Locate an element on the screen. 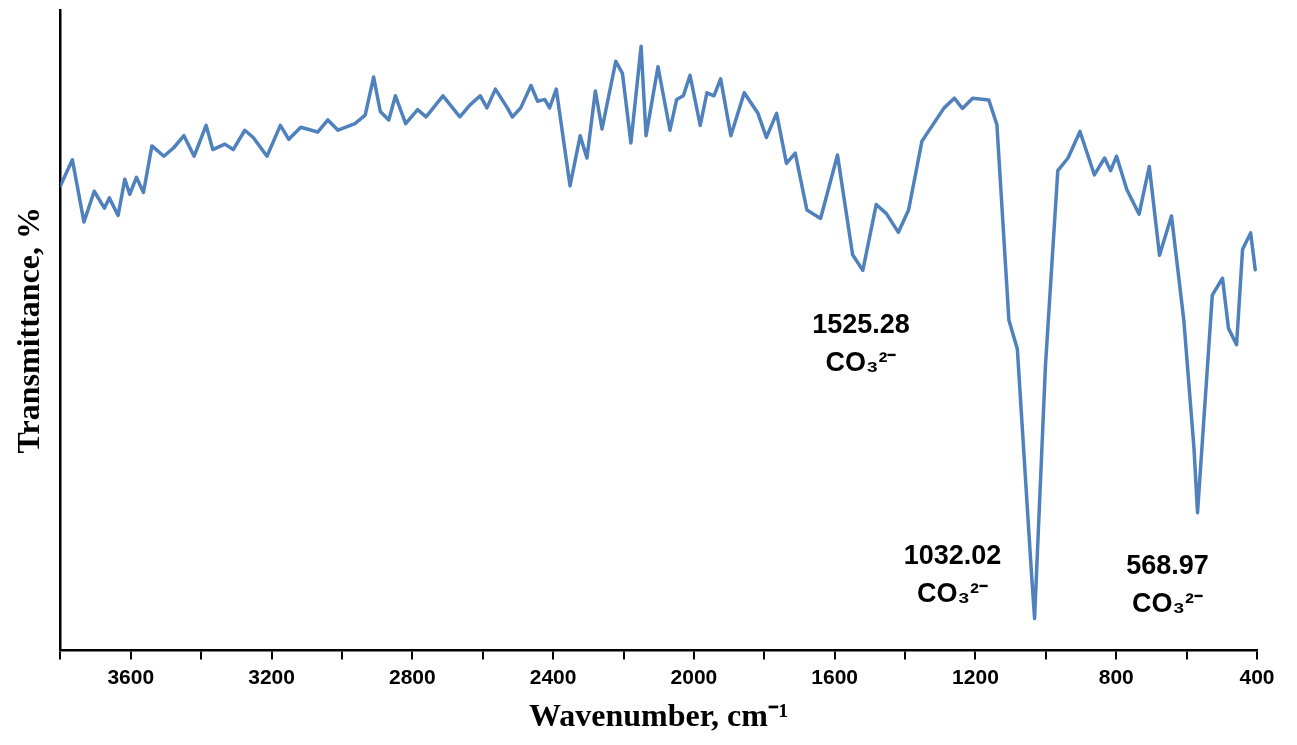 This screenshot has width=1297, height=745. x-tick-label: 2400 is located at coordinates (553, 676).